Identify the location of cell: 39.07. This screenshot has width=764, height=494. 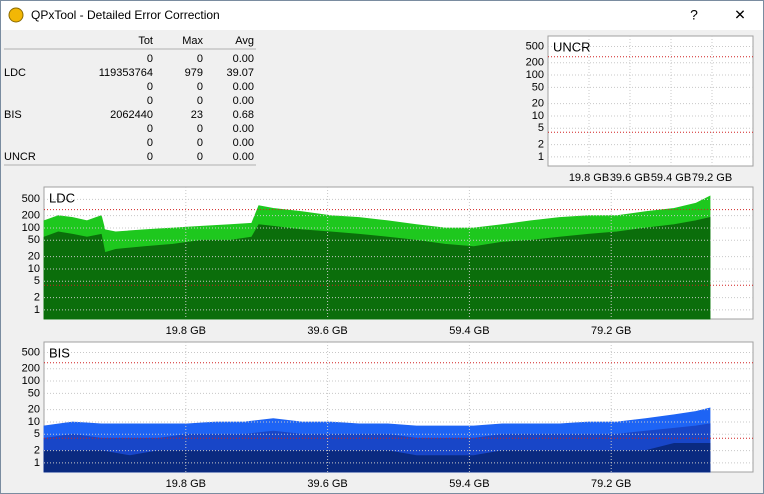
(240, 73).